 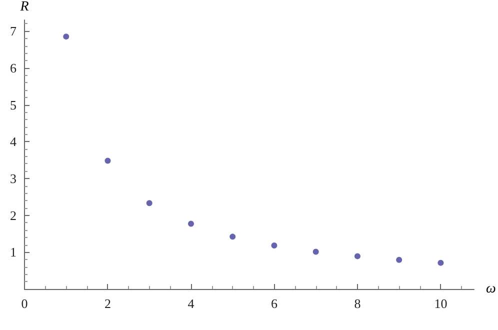 What do you see at coordinates (13, 68) in the screenshot?
I see `y-tick-label: 6` at bounding box center [13, 68].